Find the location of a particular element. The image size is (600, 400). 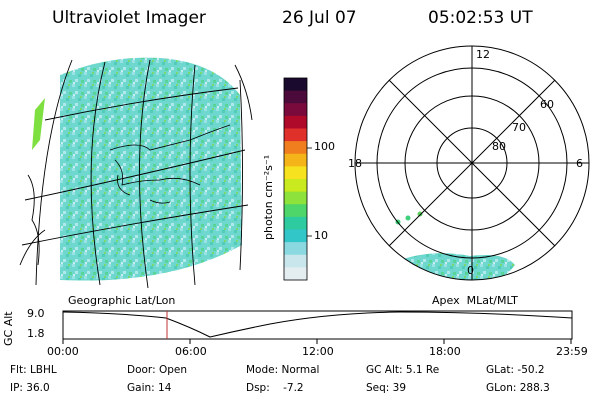

xtick-1800: 18:00 is located at coordinates (445, 351).